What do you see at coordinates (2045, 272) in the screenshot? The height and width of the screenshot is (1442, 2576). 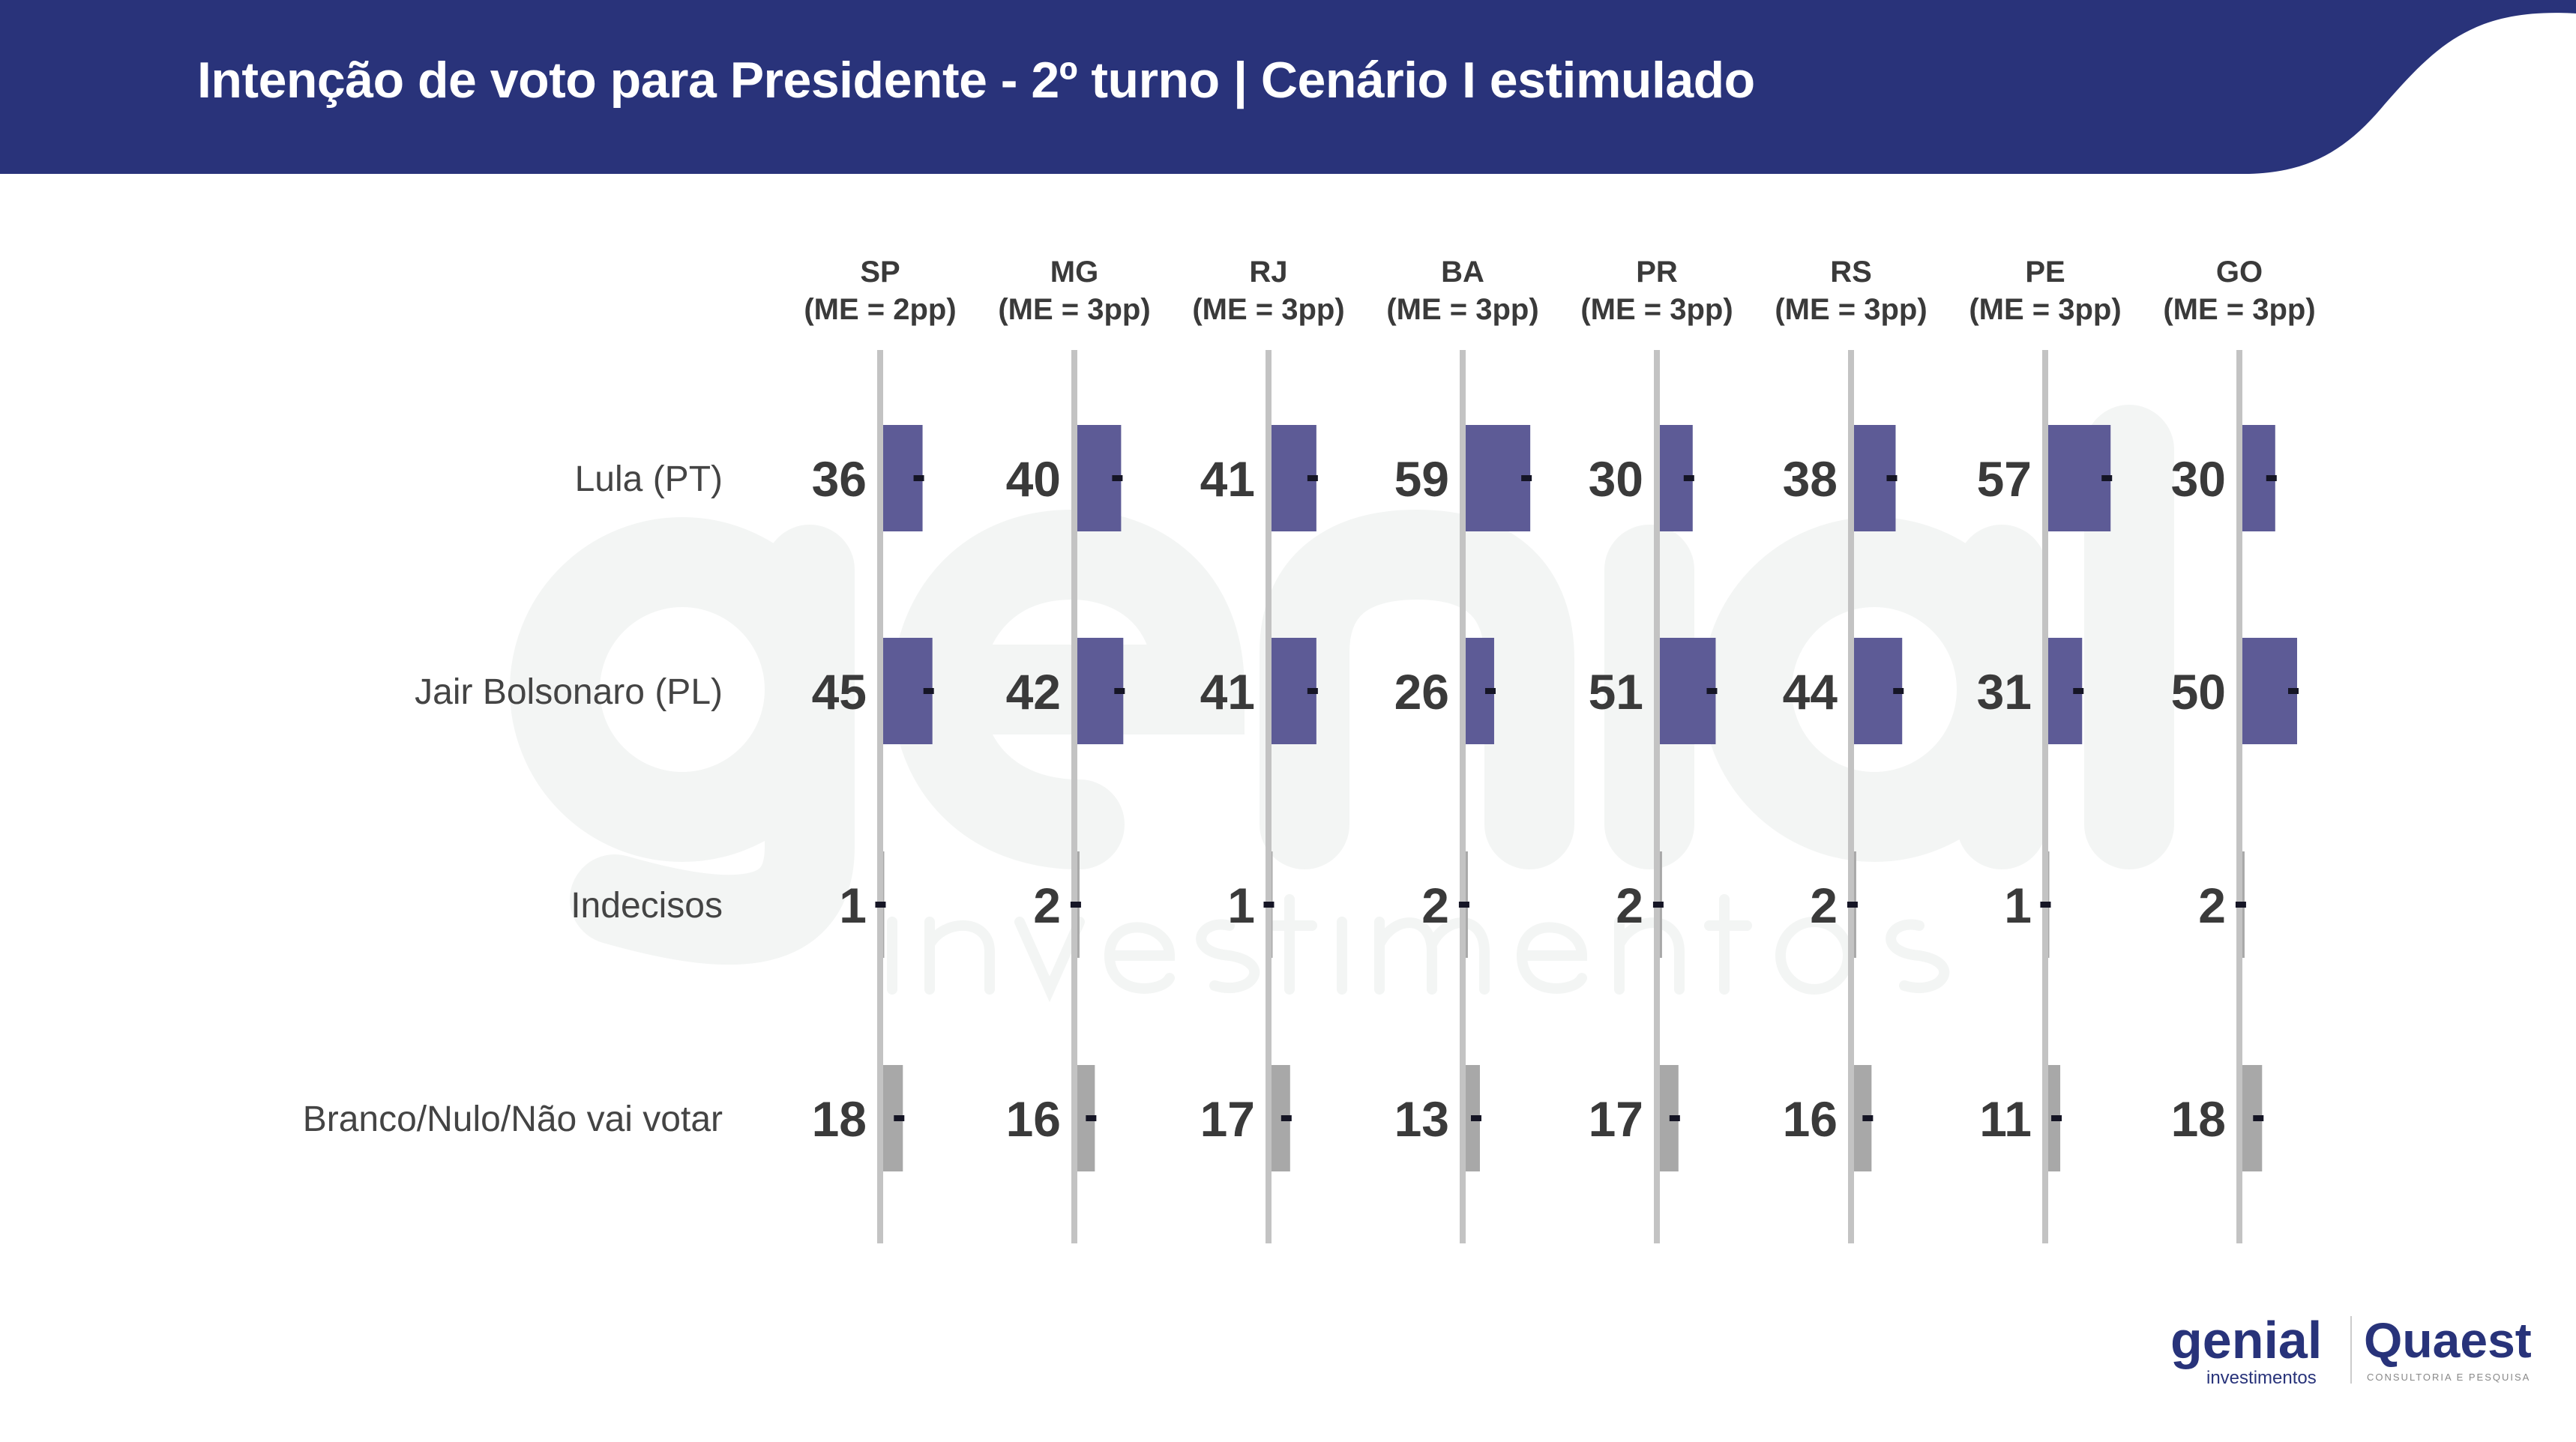 I see `column-state-label: PE` at bounding box center [2045, 272].